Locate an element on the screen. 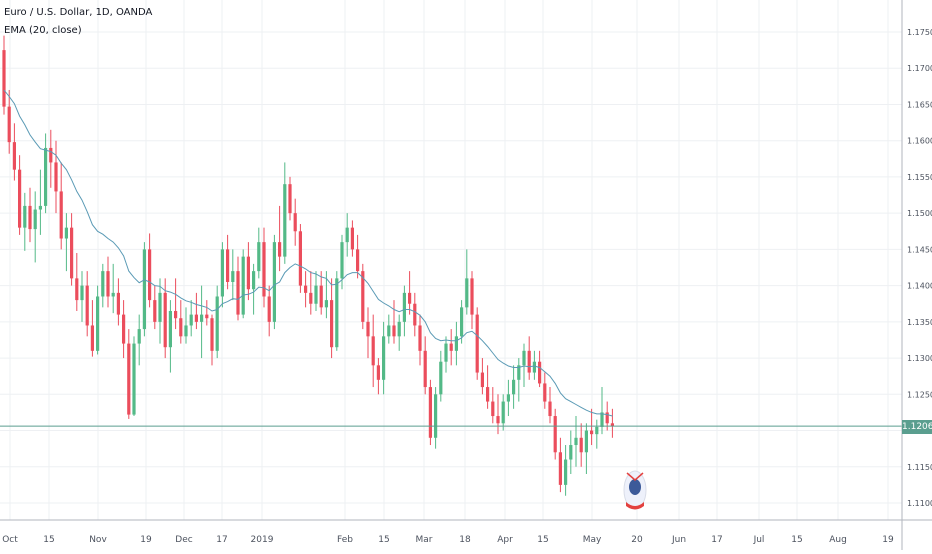 This screenshot has width=932, height=554. time-tick-label: Oct is located at coordinates (10, 540).